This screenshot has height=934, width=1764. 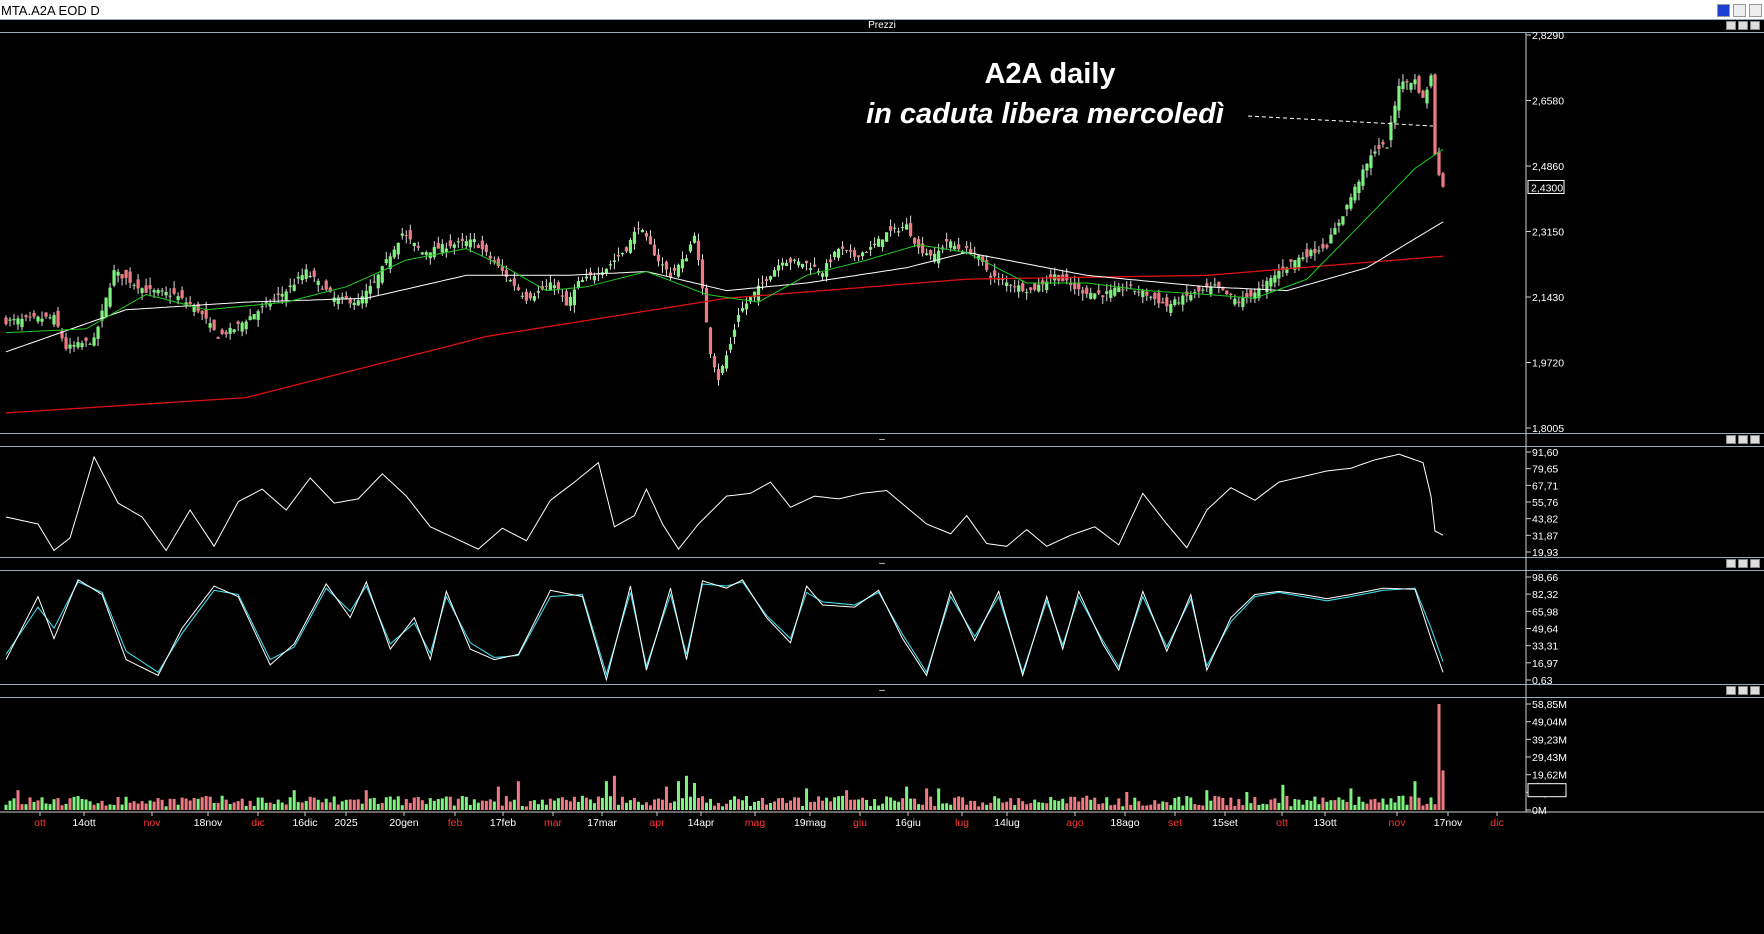 I want to click on restore-button, so click(x=1723, y=10).